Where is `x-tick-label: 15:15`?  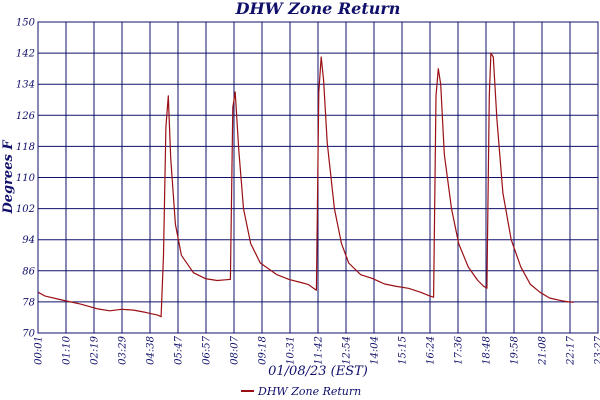 x-tick-label: 15:15 is located at coordinates (403, 350).